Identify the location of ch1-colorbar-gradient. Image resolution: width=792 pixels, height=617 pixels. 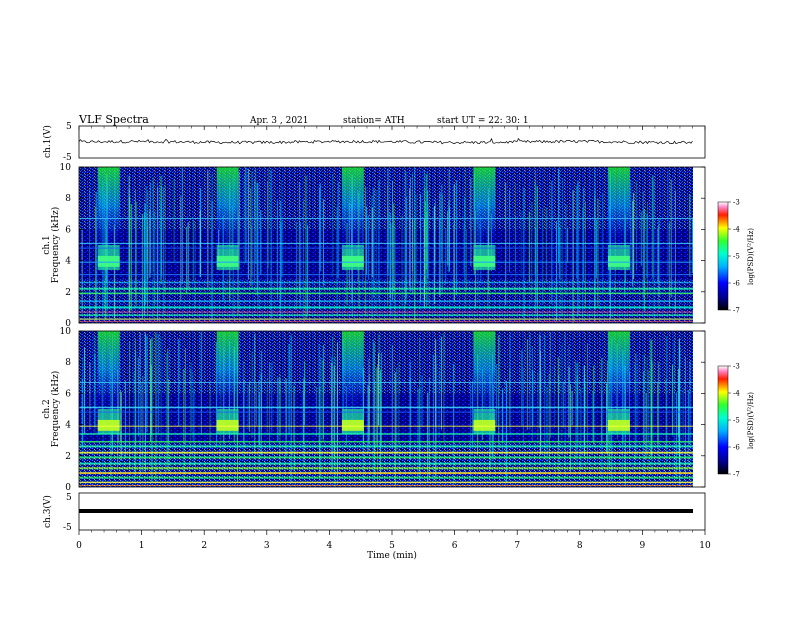
(723, 256).